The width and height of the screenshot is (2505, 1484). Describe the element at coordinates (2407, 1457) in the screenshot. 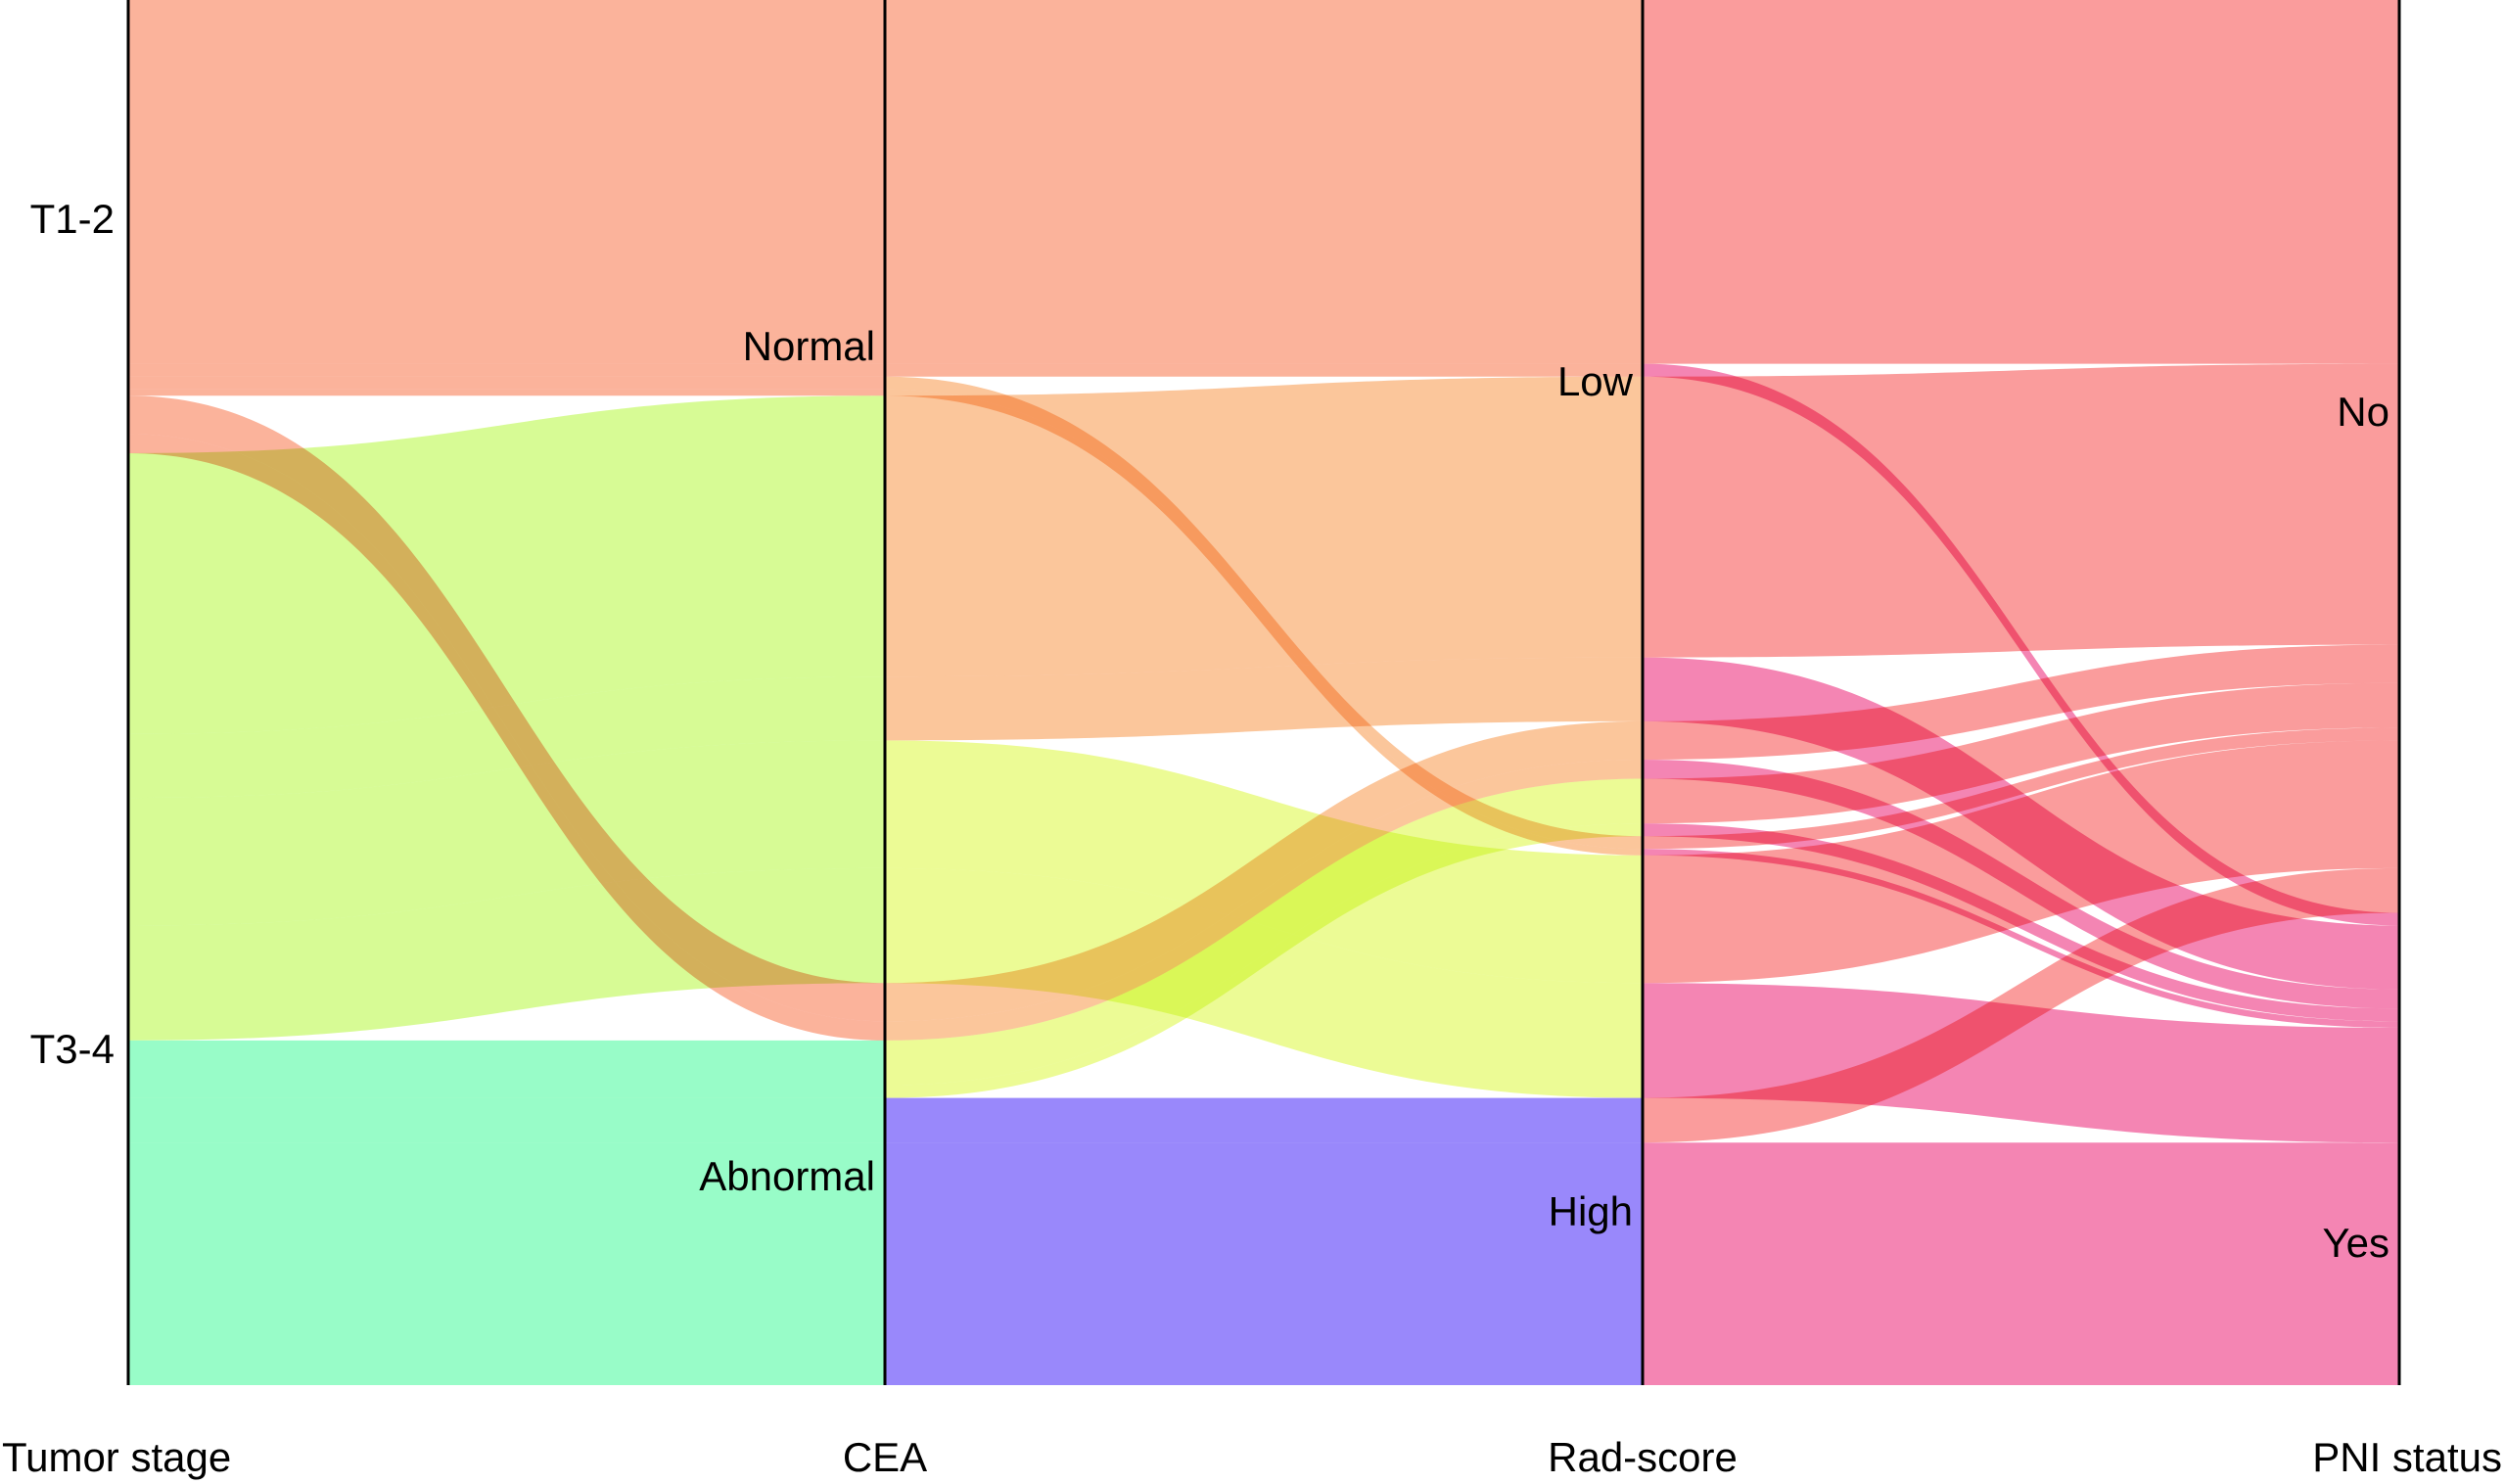

I see `axis-title-3: PNI status` at that location.